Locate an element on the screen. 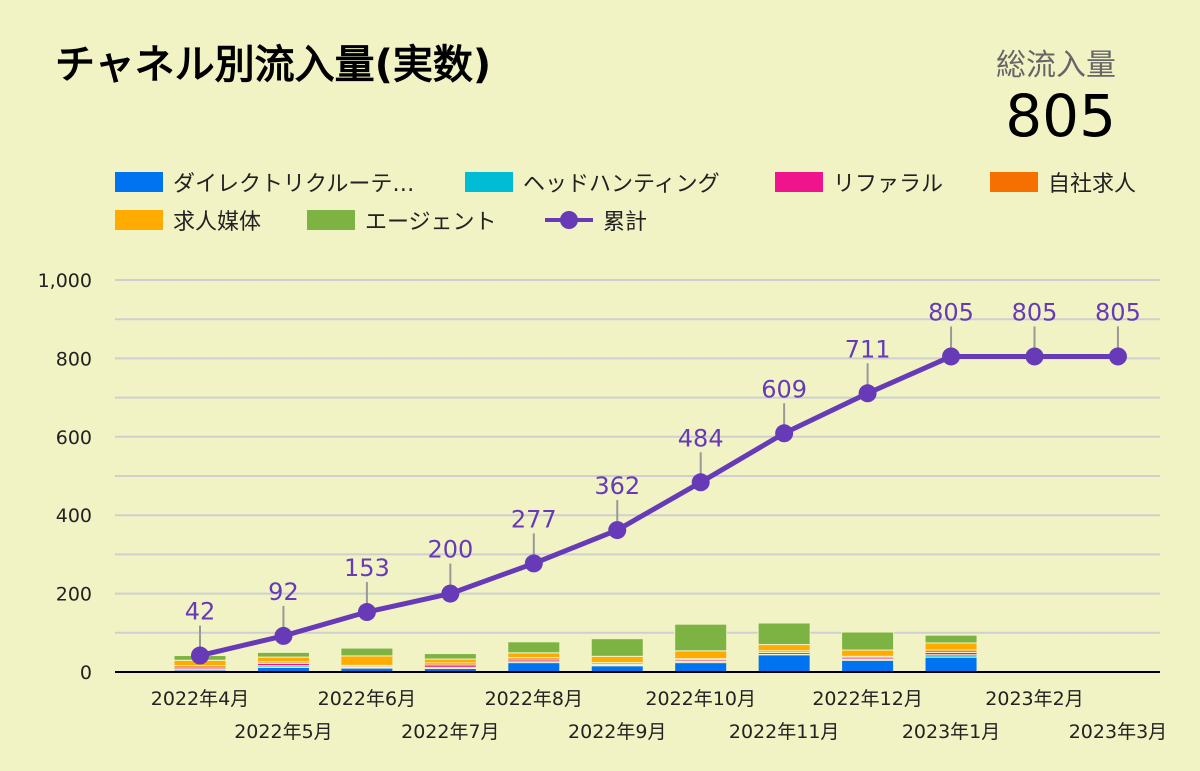 This screenshot has width=1200, height=771. y-tick-label: 400 is located at coordinates (74, 516).